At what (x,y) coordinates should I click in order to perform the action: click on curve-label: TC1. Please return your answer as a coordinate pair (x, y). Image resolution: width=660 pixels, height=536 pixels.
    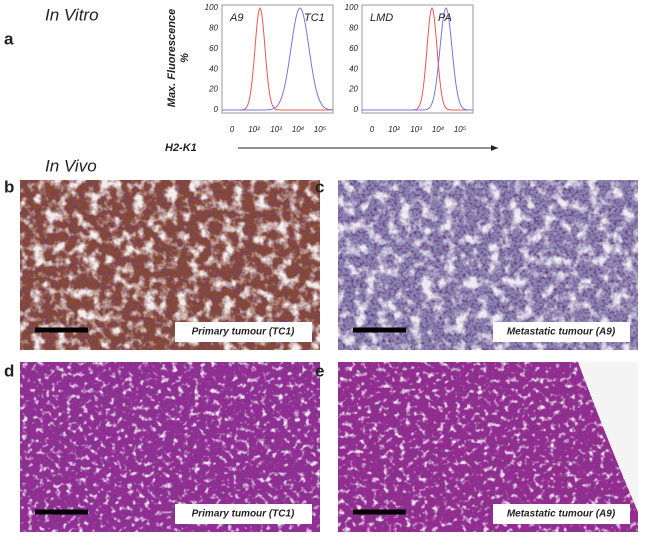
    Looking at the image, I should click on (314, 18).